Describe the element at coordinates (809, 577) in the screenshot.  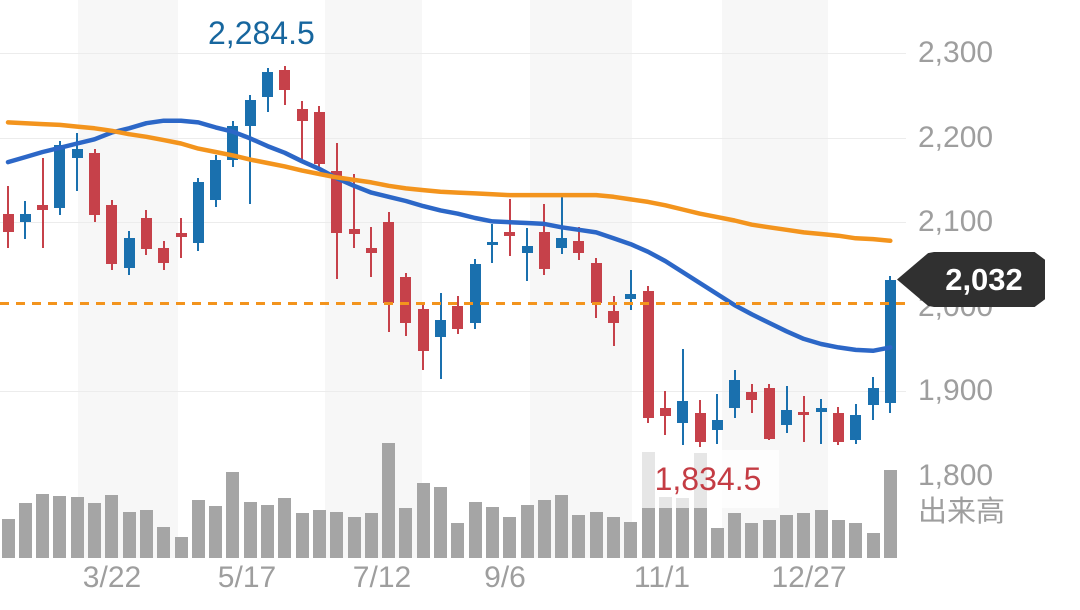
I see `x-axis-label: 12/27` at that location.